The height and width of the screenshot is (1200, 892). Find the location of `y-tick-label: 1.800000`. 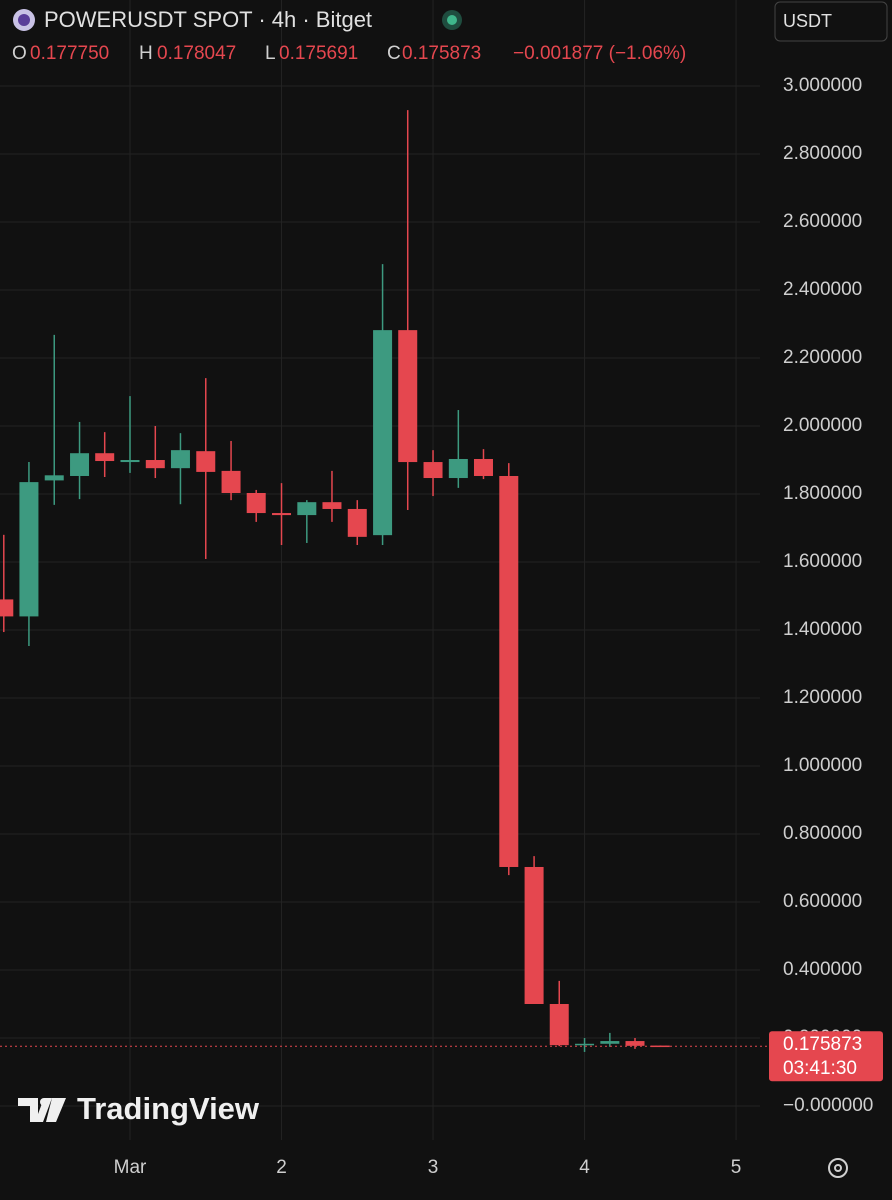

y-tick-label: 1.800000 is located at coordinates (822, 493).